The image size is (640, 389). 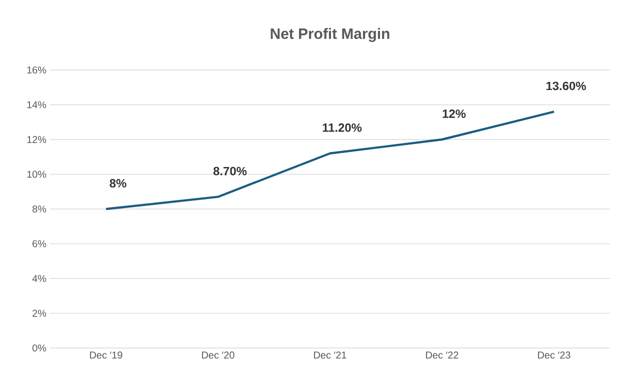 I want to click on chart-title: Net Profit Margin, so click(x=330, y=35).